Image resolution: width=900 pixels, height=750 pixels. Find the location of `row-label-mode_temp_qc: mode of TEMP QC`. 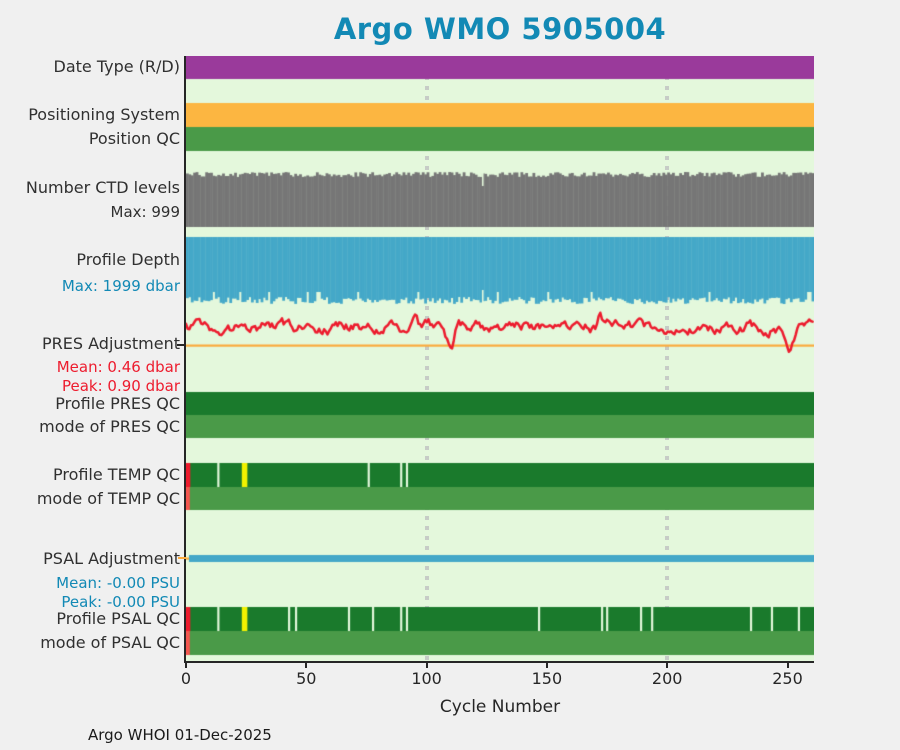

row-label-mode_temp_qc: mode of TEMP QC is located at coordinates (108, 498).